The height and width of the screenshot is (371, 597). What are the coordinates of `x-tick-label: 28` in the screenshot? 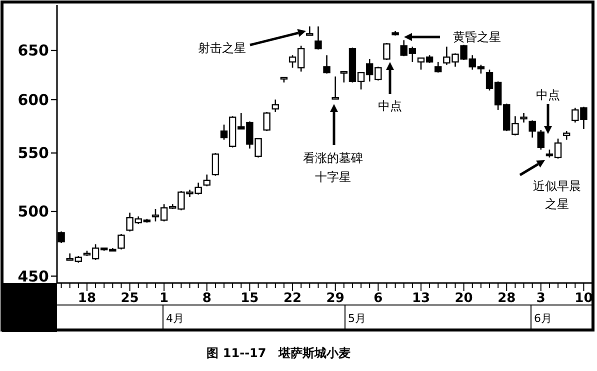 It's located at (507, 298).